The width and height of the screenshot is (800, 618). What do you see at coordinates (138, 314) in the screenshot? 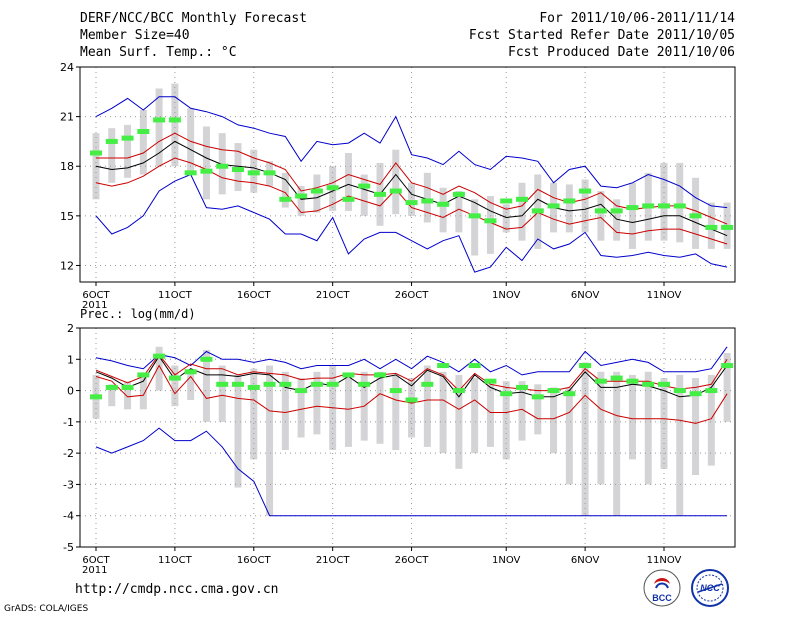
I see `precip-panel-title: Prec.: log(mm/d)` at bounding box center [138, 314].